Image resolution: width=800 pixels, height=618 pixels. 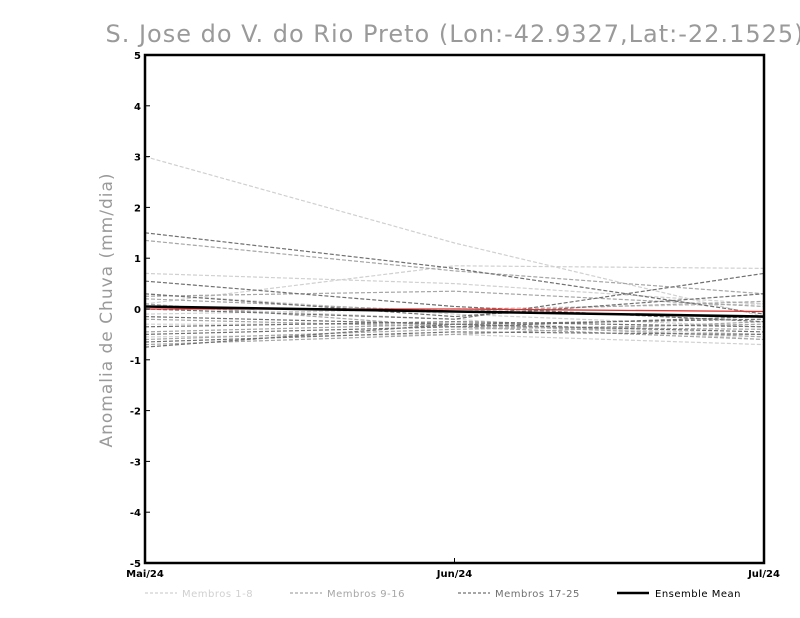 What do you see at coordinates (454, 574) in the screenshot?
I see `x-tick-label: Jun/24` at bounding box center [454, 574].